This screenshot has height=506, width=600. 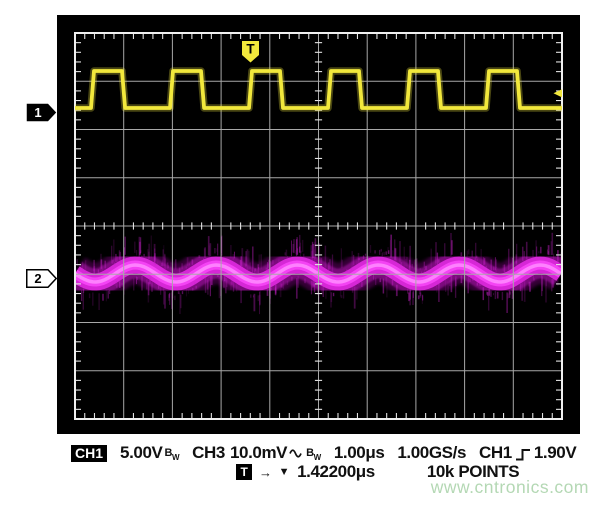 I want to click on rising-edge-icon, so click(x=522, y=454).